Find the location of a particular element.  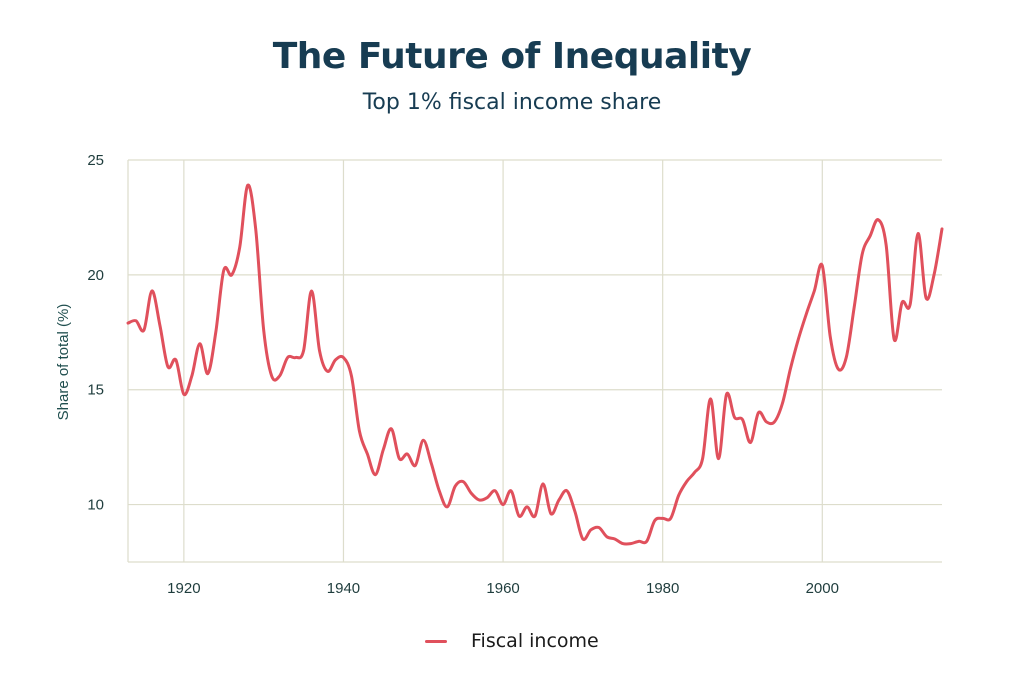

x-tick-label: 1920 is located at coordinates (183, 588).